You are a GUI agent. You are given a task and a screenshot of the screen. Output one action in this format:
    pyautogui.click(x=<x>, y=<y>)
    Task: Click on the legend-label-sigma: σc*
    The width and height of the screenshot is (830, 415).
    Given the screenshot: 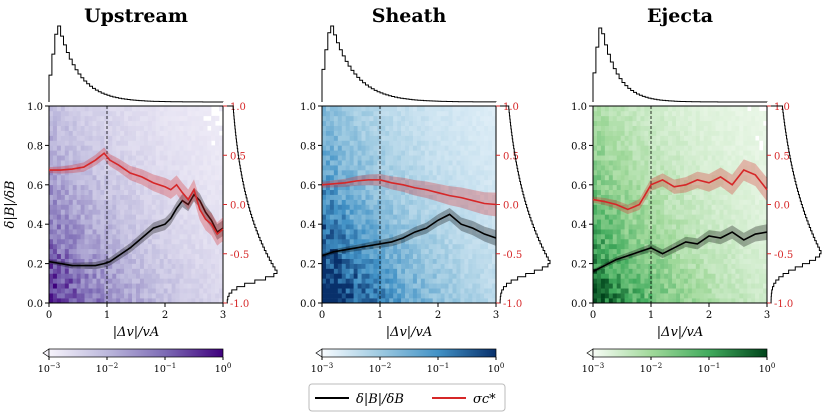 What is the action you would take?
    pyautogui.click(x=484, y=399)
    